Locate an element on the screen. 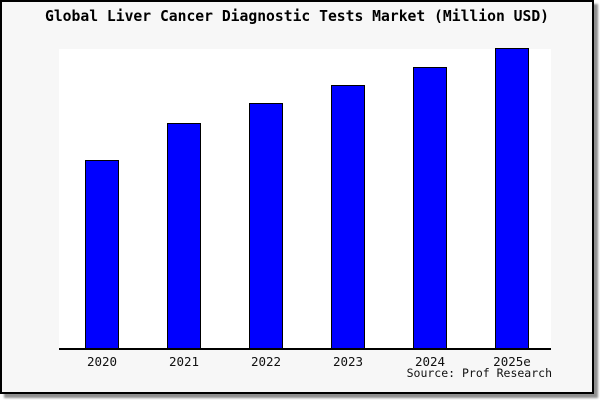  bar-2023 is located at coordinates (348, 216).